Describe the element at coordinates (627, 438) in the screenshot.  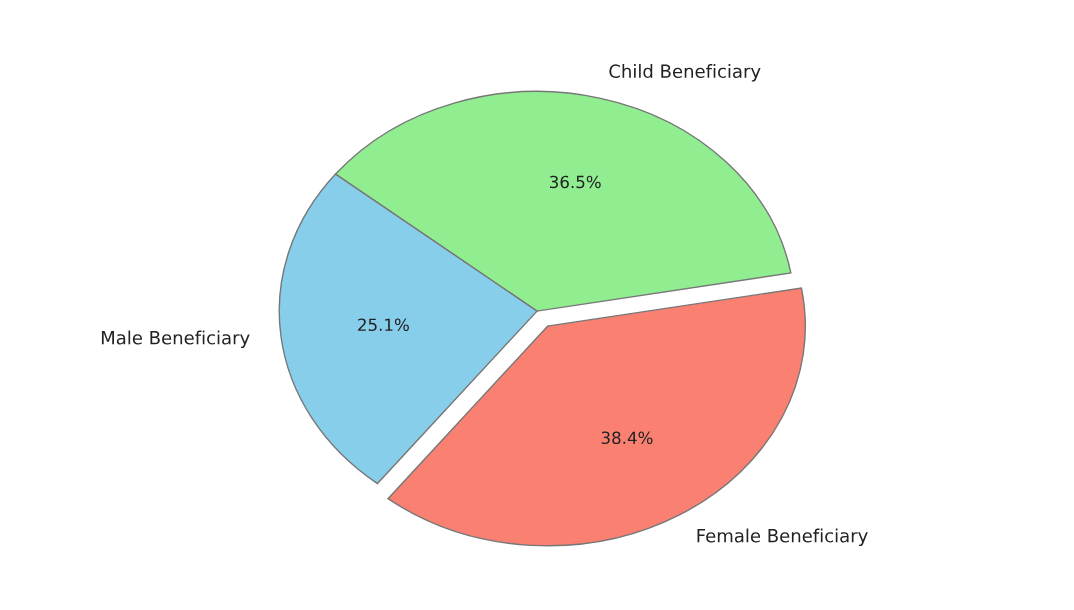
I see `data-label: 38.4%` at that location.